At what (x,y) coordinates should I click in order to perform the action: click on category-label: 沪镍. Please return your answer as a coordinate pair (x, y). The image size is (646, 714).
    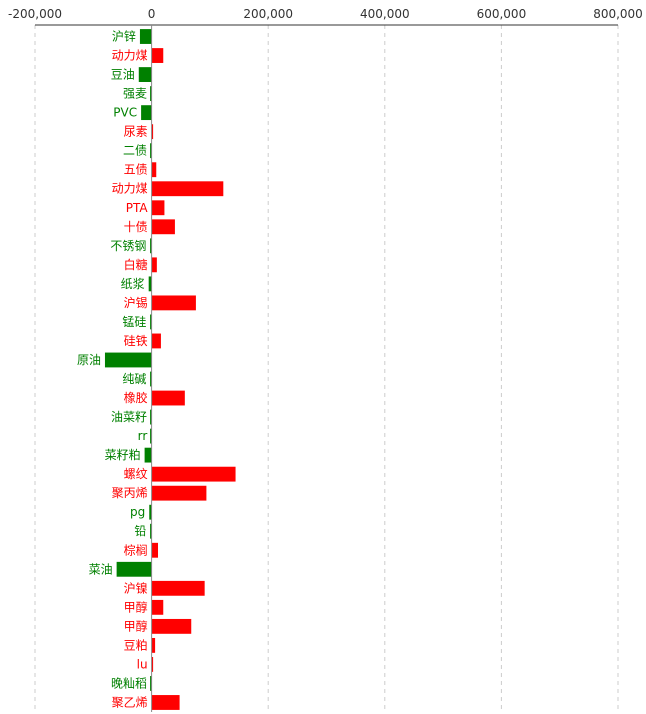
    Looking at the image, I should click on (136, 588).